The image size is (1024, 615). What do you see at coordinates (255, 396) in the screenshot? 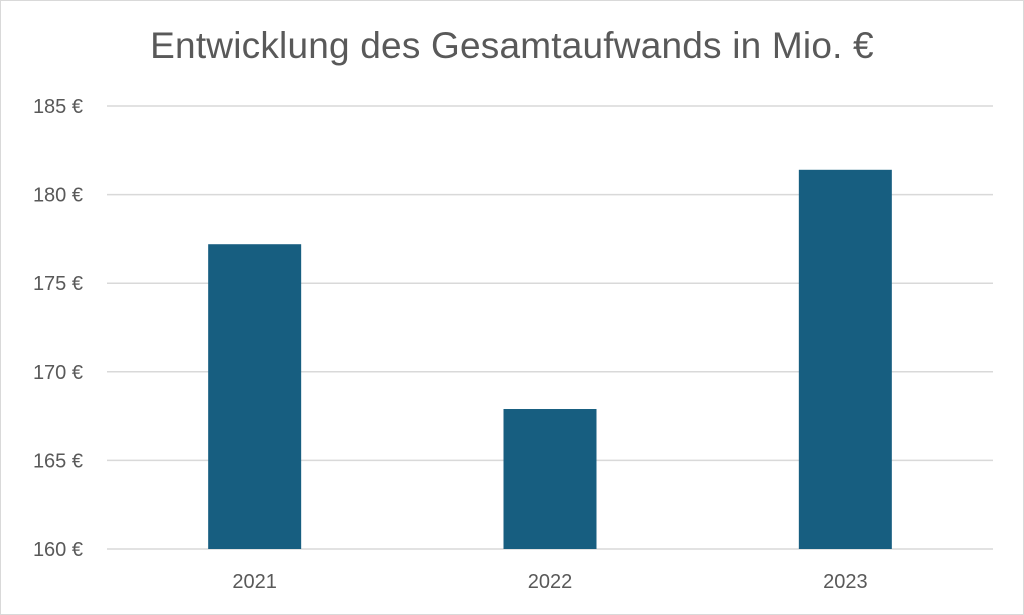
I see `bar-2021` at bounding box center [255, 396].